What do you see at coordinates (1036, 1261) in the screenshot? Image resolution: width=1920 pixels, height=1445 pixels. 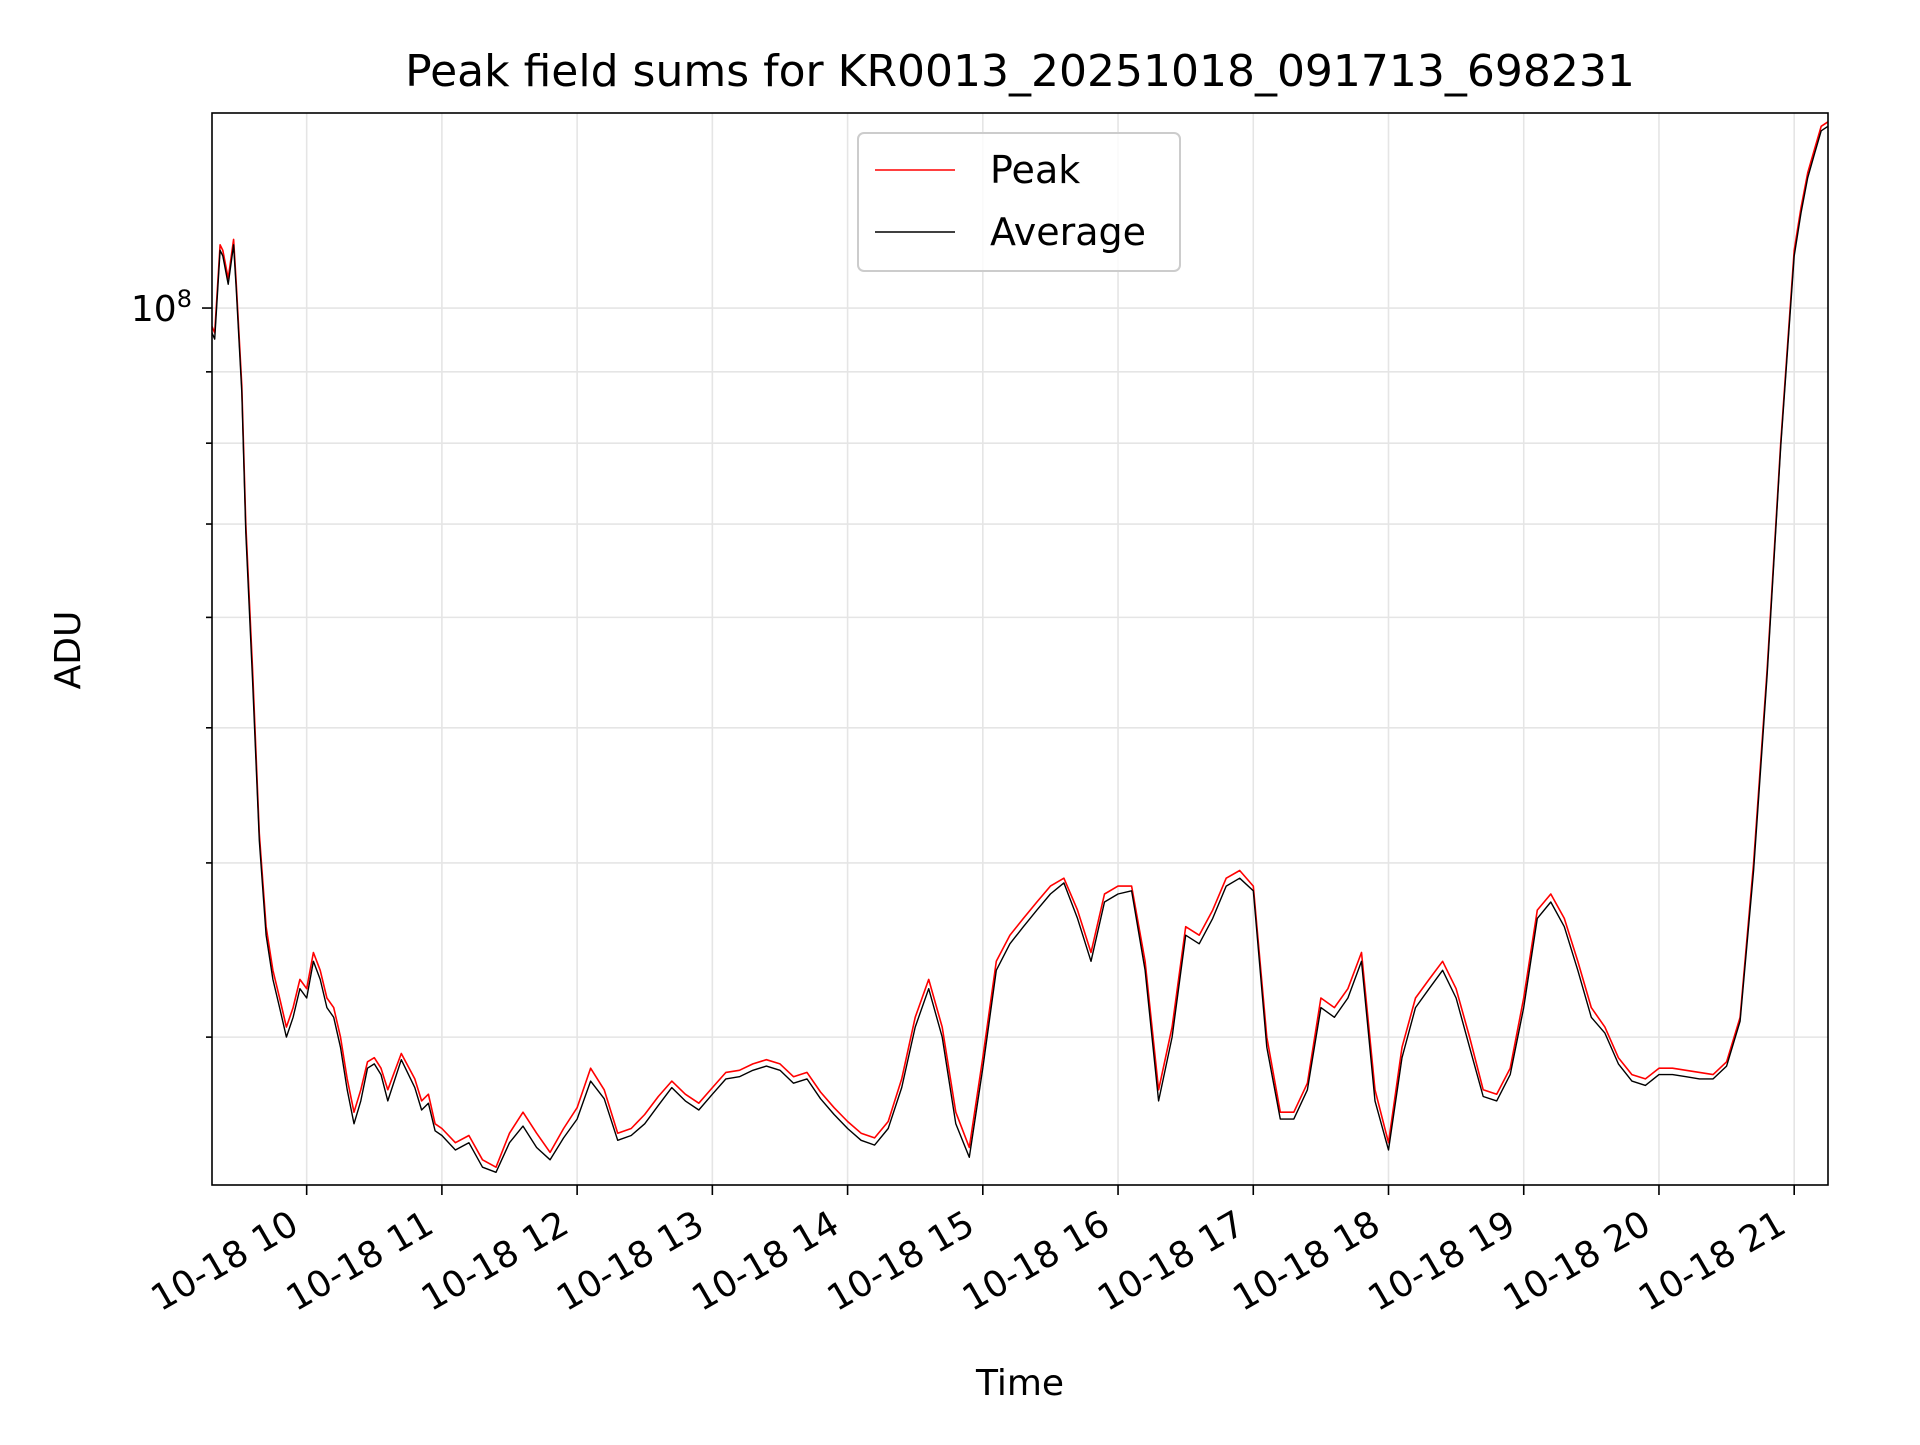 I see `x-tick-label: 10-18 16` at bounding box center [1036, 1261].